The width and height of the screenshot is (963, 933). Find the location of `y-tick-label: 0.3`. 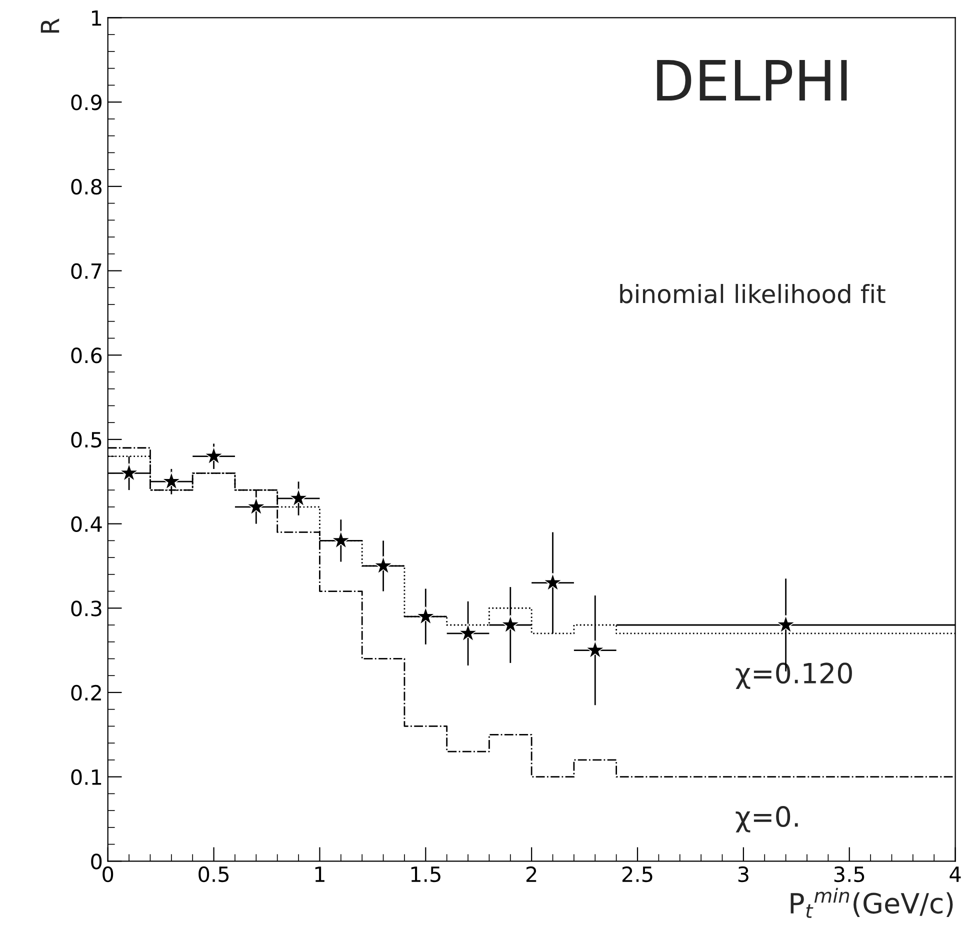

y-tick-label: 0.3 is located at coordinates (86, 608).